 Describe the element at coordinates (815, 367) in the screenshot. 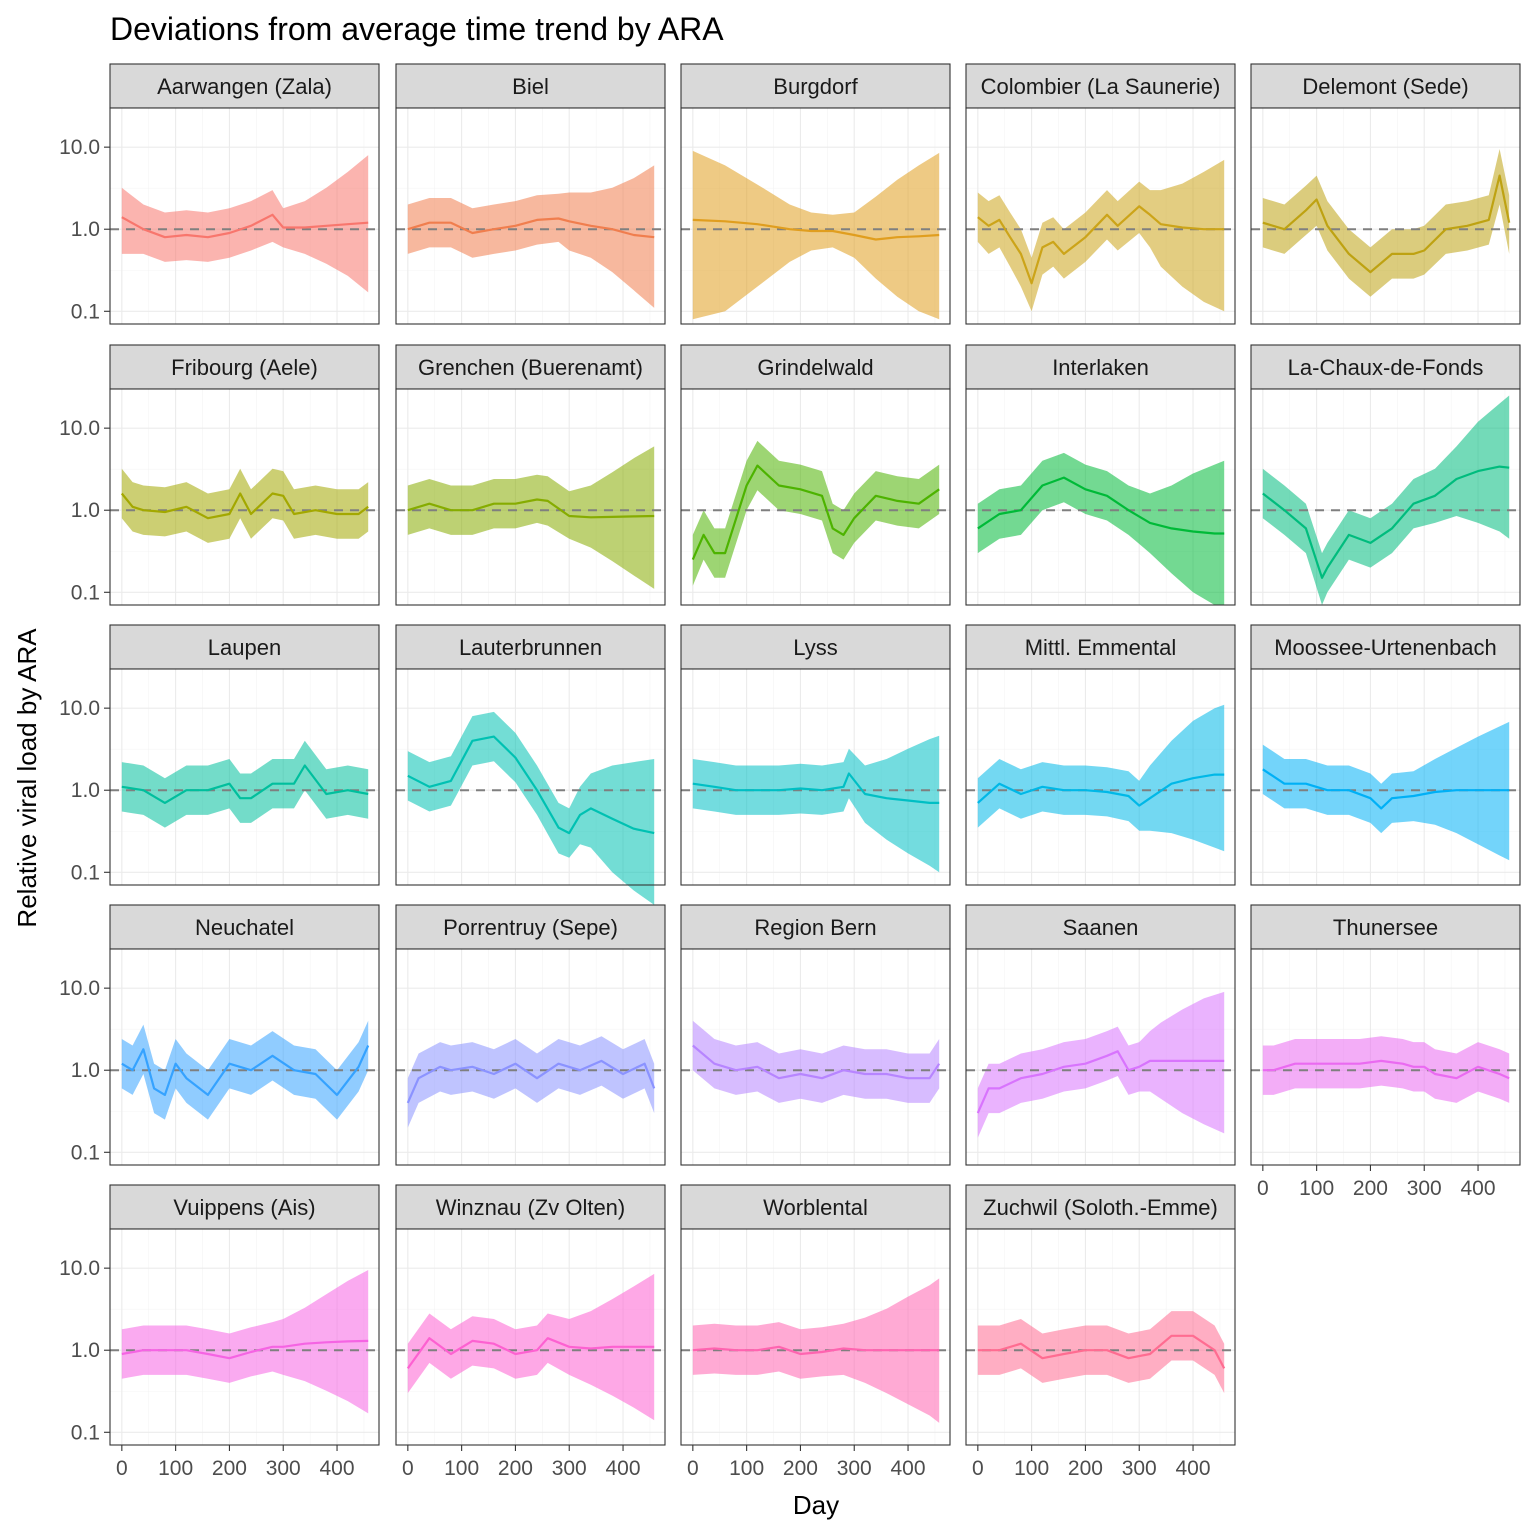

I see `facet-strip-label: Grindelwald` at that location.